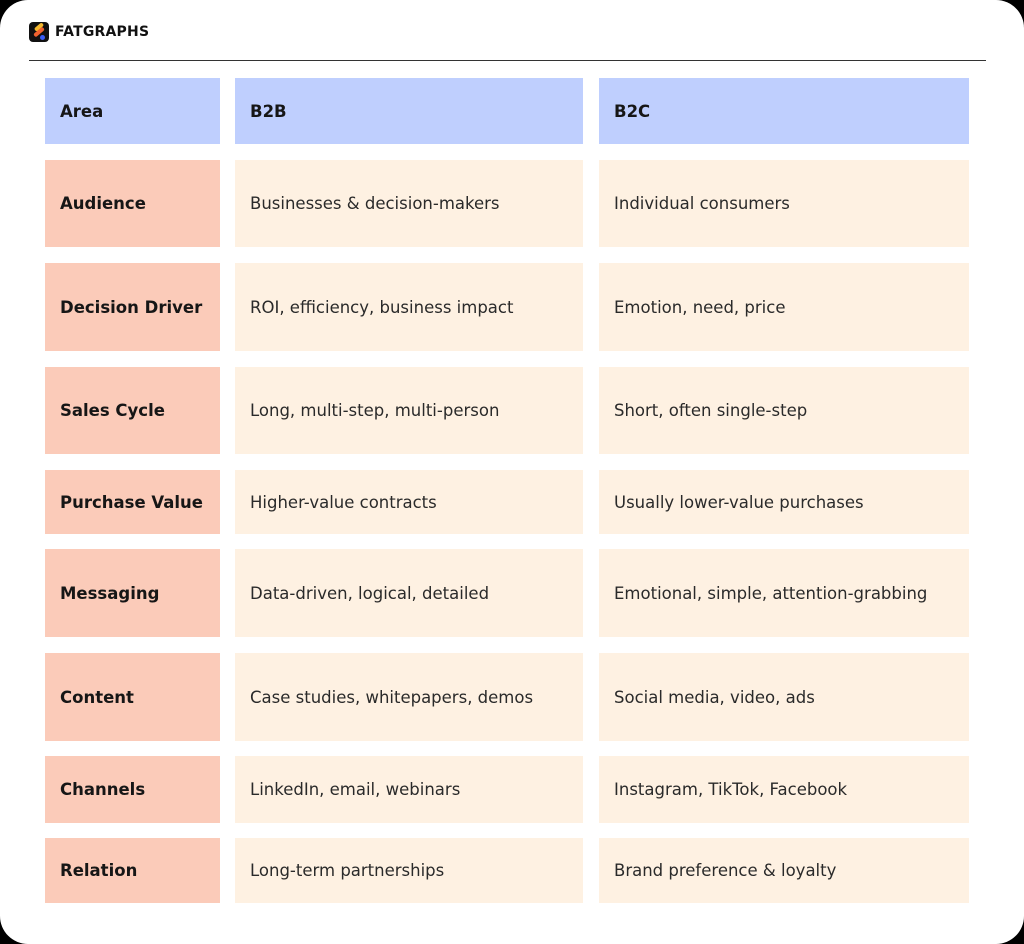 The image size is (1024, 944). Describe the element at coordinates (409, 203) in the screenshot. I see `row-b2b-value: Businesses & decision-makers` at that location.